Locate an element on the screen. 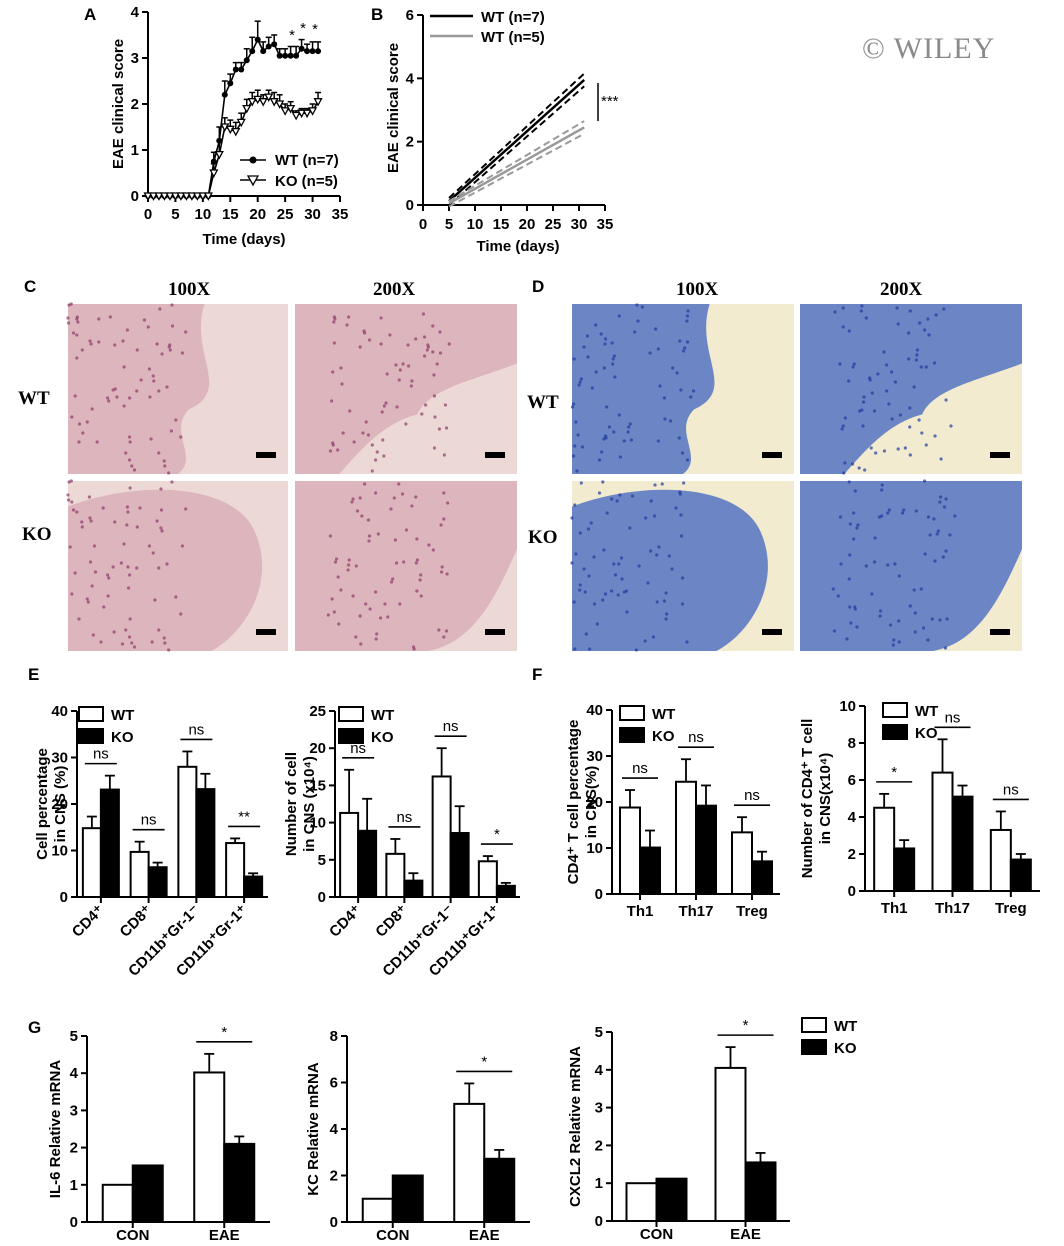 The height and width of the screenshot is (1246, 1064). d-col-200x: 200X is located at coordinates (901, 289).